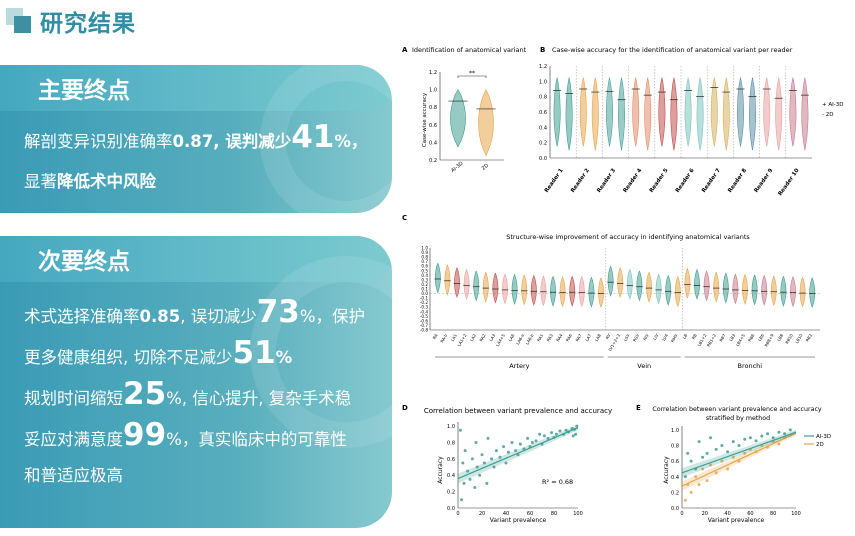 The width and height of the screenshot is (855, 536). I want to click on primary-accuracy-value: 0.87, so click(193, 141).